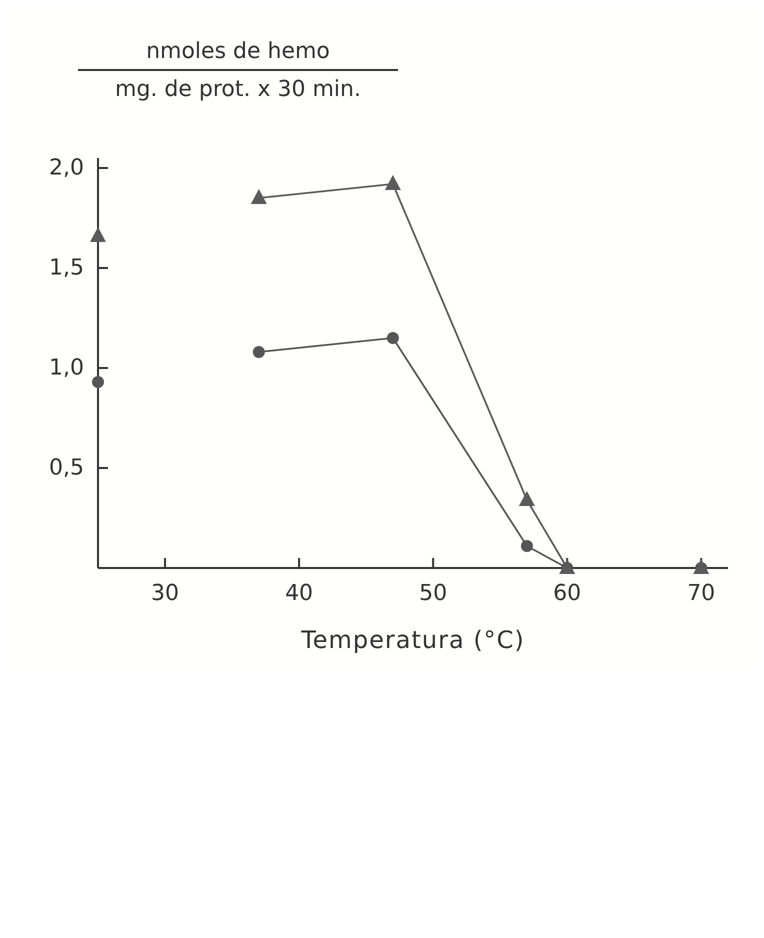  What do you see at coordinates (701, 593) in the screenshot?
I see `x-tick-label: 70` at bounding box center [701, 593].